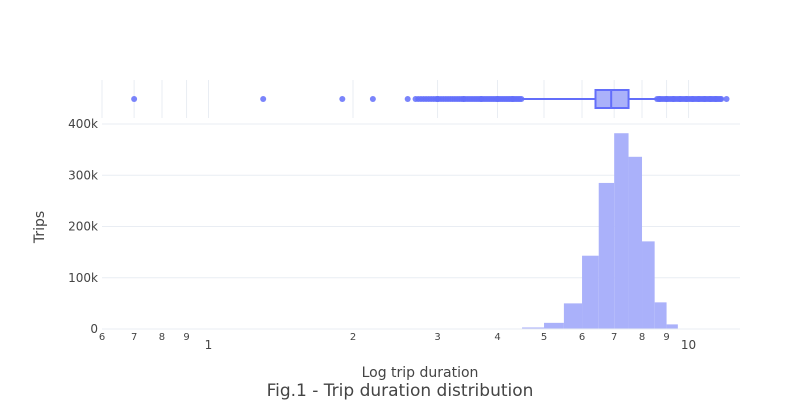 The width and height of the screenshot is (800, 400). What do you see at coordinates (83, 175) in the screenshot?
I see `y-tick-label: 300k` at bounding box center [83, 175].